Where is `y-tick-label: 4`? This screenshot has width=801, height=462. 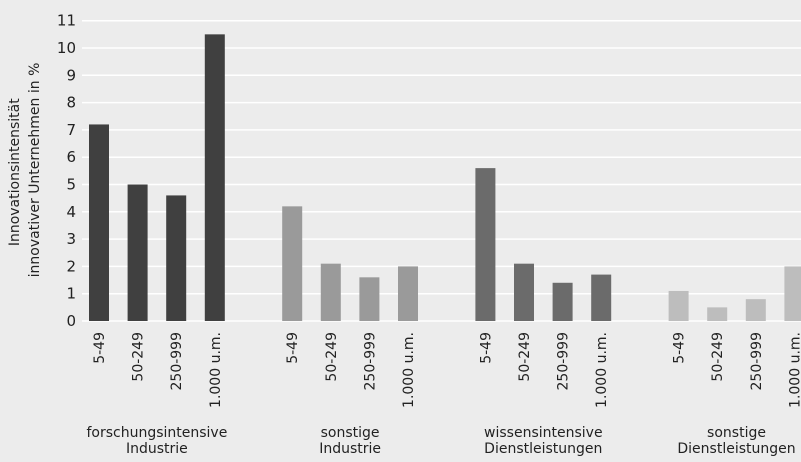 y-tick-label: 4 is located at coordinates (71, 212).